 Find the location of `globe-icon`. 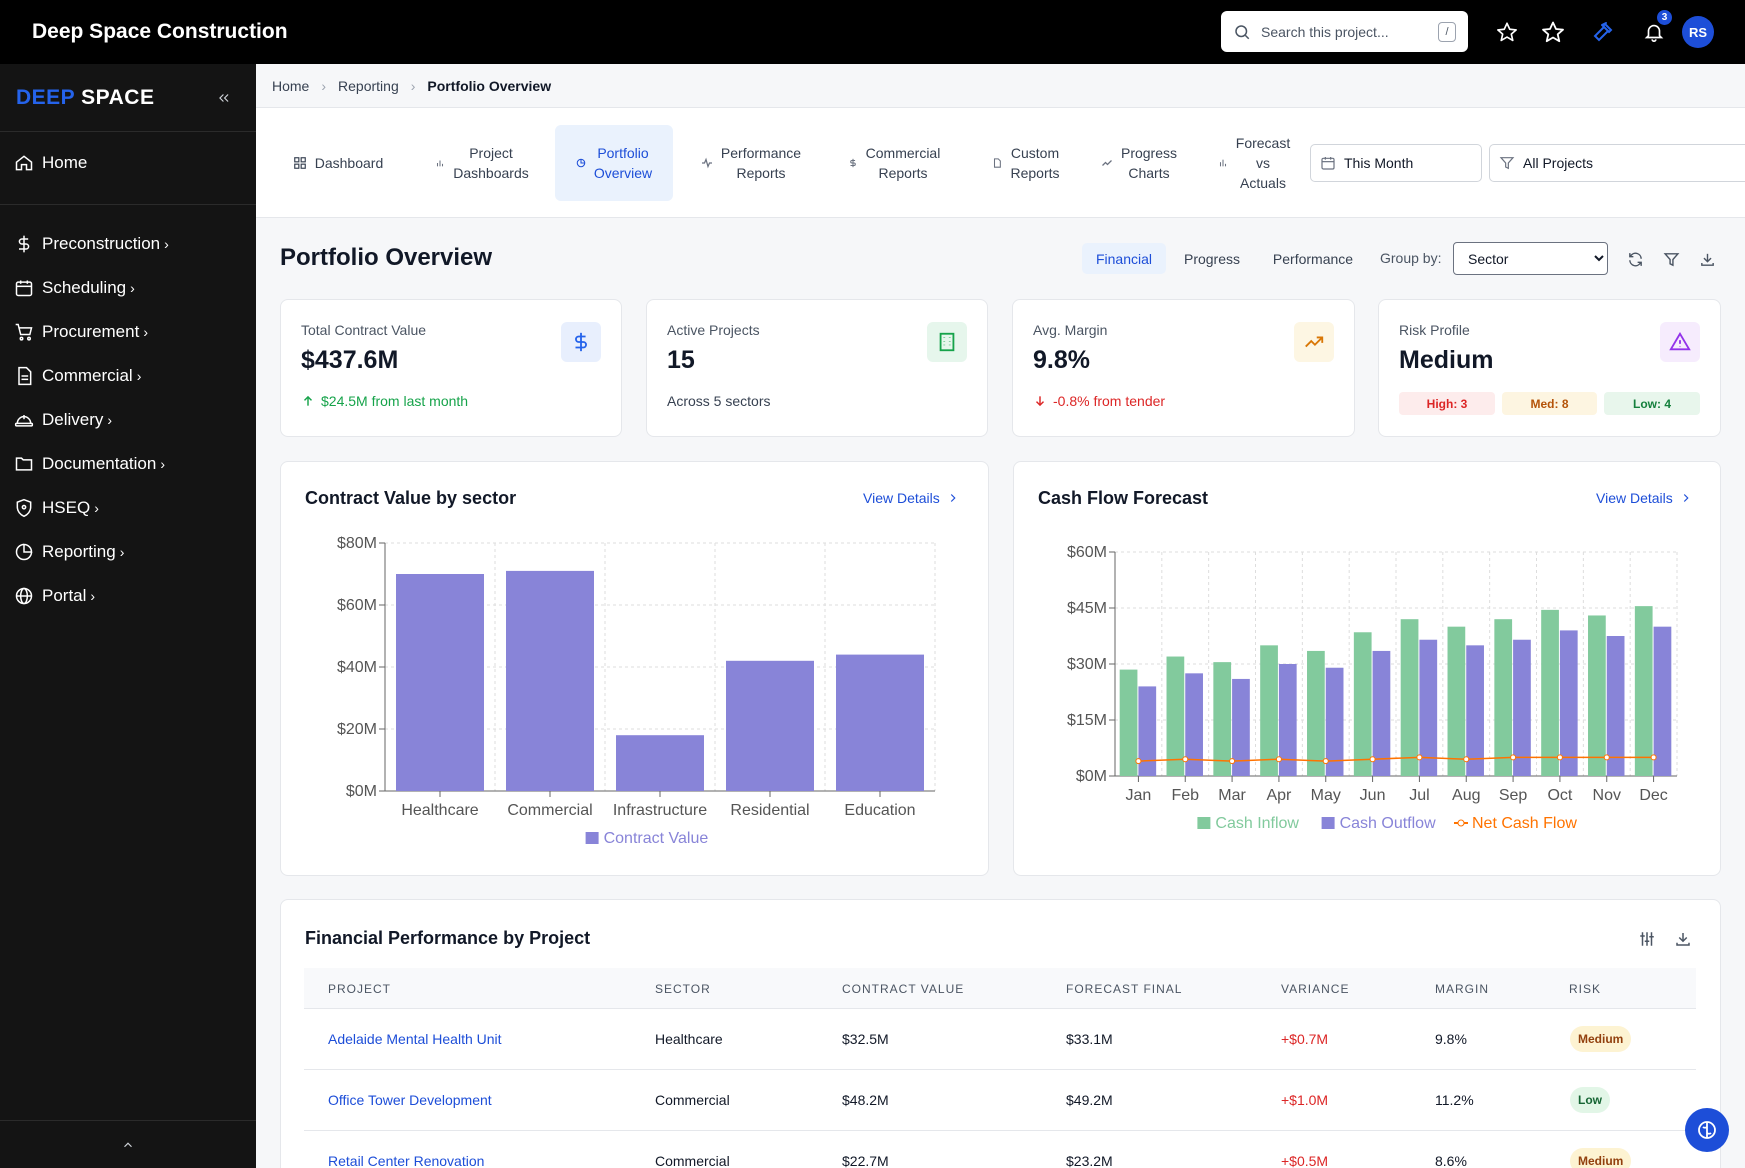

globe-icon is located at coordinates (24, 596).